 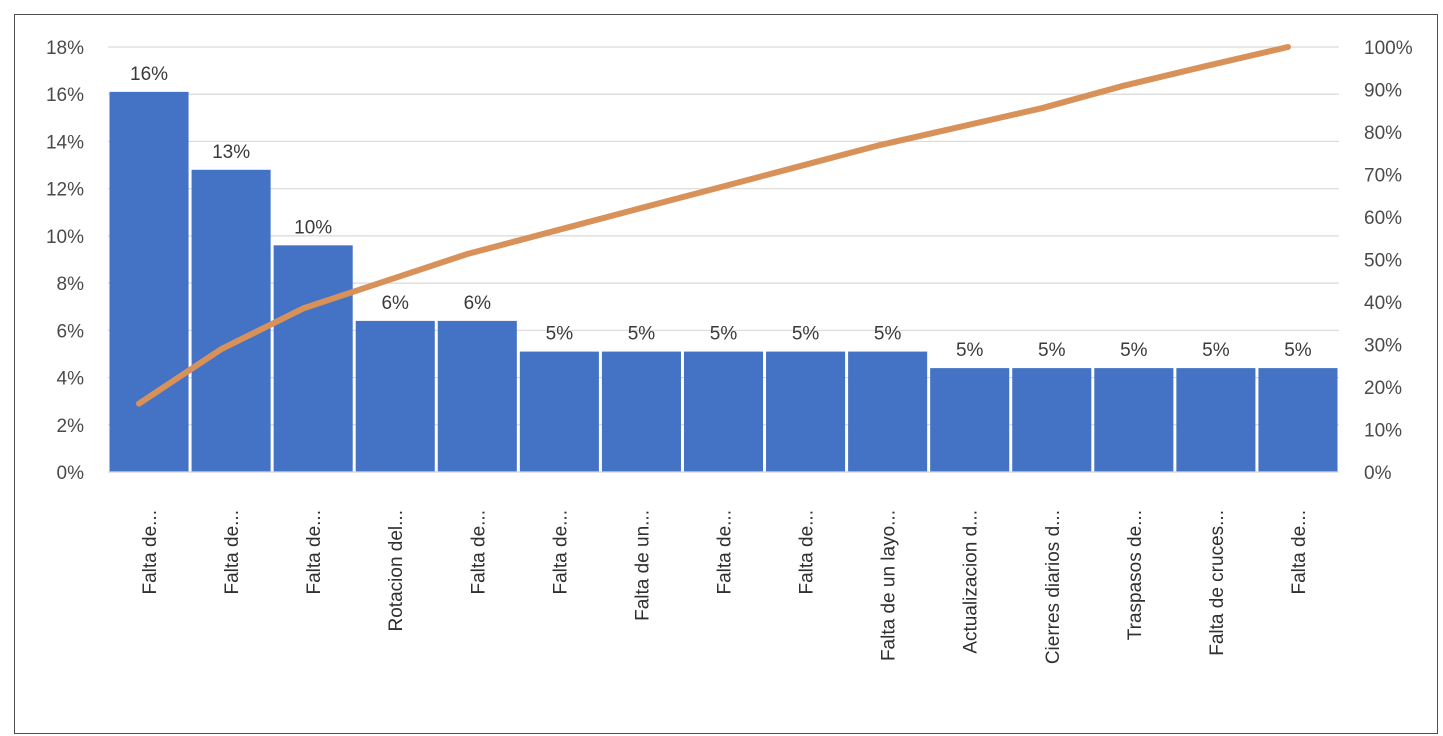 I want to click on y-left-tick-label: 2%, so click(x=71, y=426).